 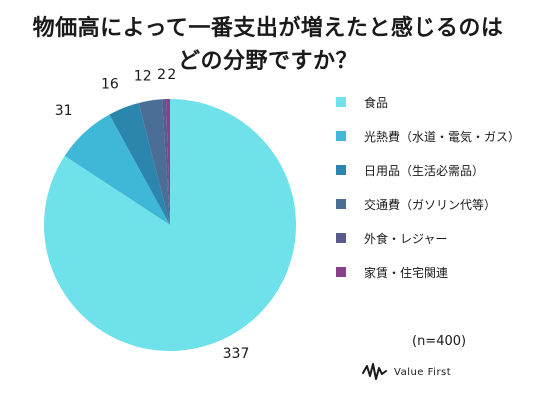 What do you see at coordinates (64, 111) in the screenshot?
I see `slice-value-label: 31` at bounding box center [64, 111].